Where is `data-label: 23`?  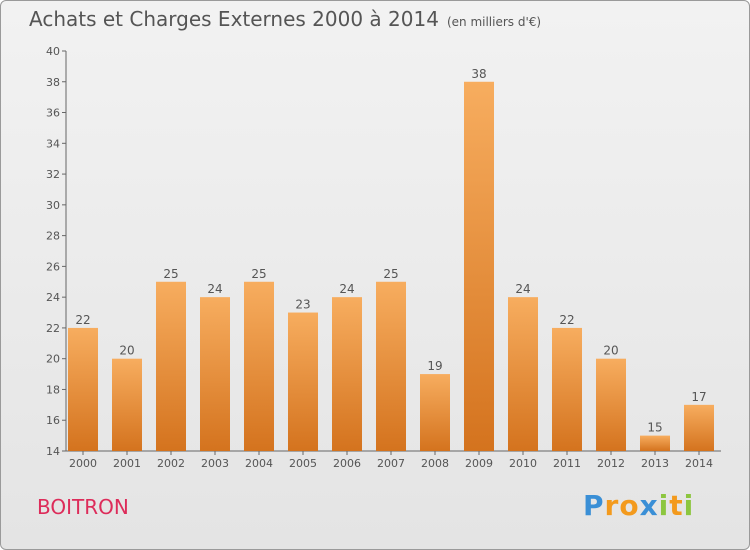 data-label: 23 is located at coordinates (302, 305).